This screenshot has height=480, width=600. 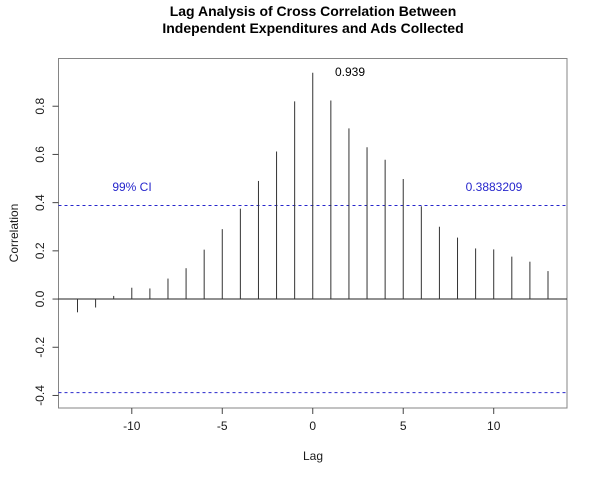 What do you see at coordinates (312, 426) in the screenshot?
I see `x-tick-label-0: 0` at bounding box center [312, 426].